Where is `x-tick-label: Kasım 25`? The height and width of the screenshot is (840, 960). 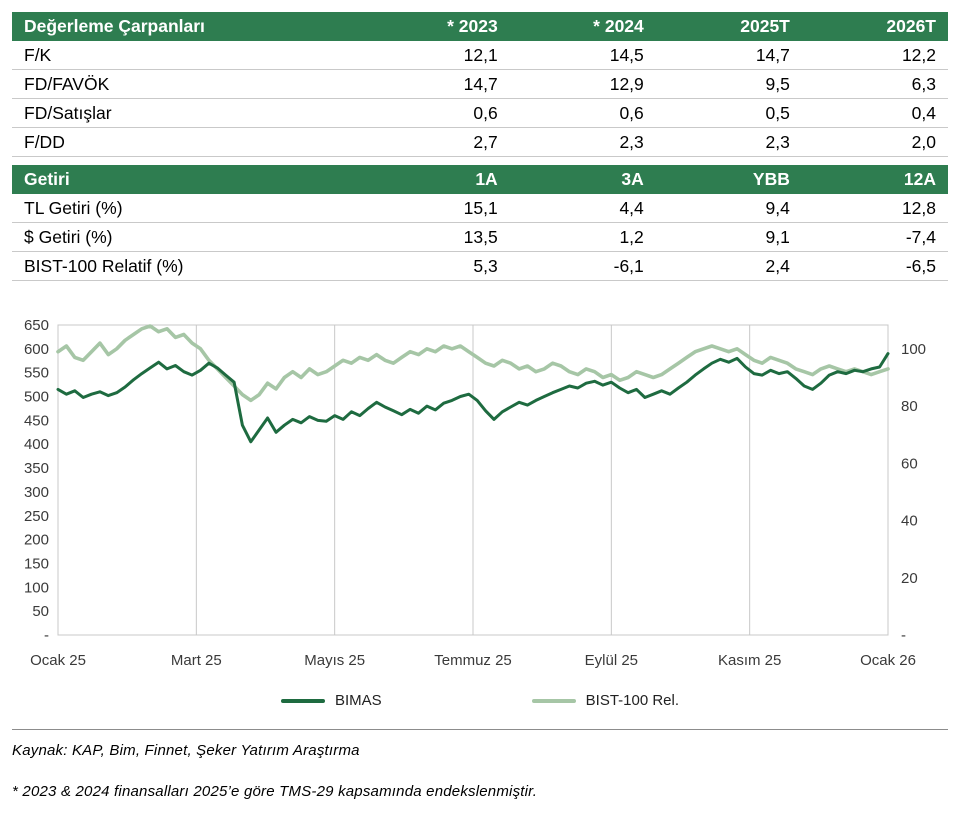
x-tick-label: Kasım 25 is located at coordinates (749, 660).